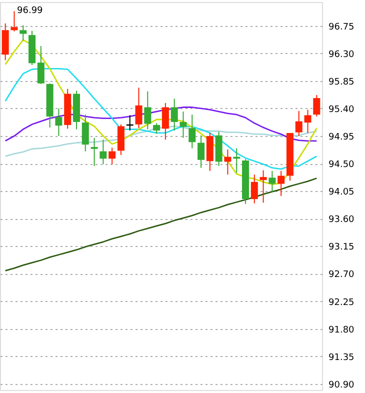 The width and height of the screenshot is (365, 393). I want to click on line-series, so click(161, 124).